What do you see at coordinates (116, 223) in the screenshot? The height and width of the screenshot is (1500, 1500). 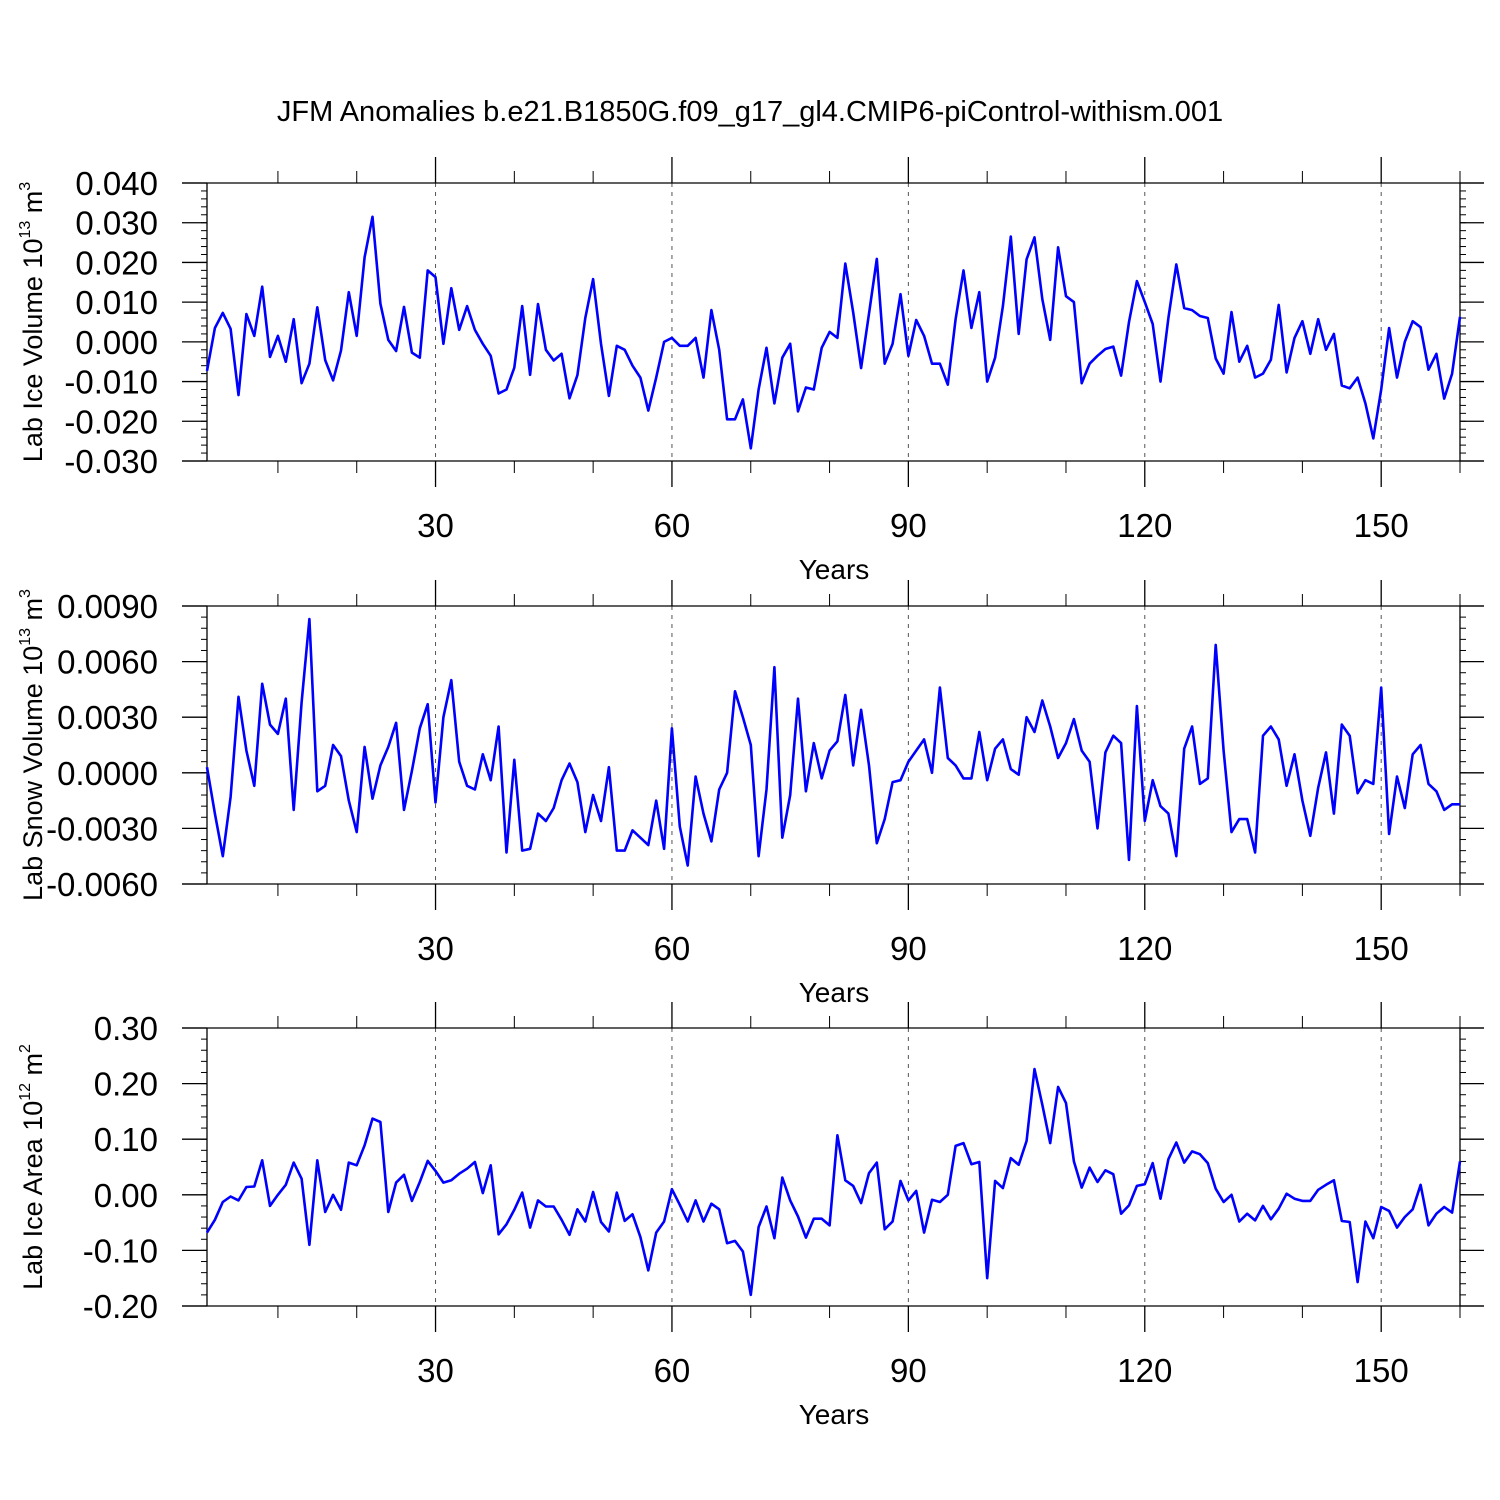 I see `ytick-label: 0.030` at bounding box center [116, 223].